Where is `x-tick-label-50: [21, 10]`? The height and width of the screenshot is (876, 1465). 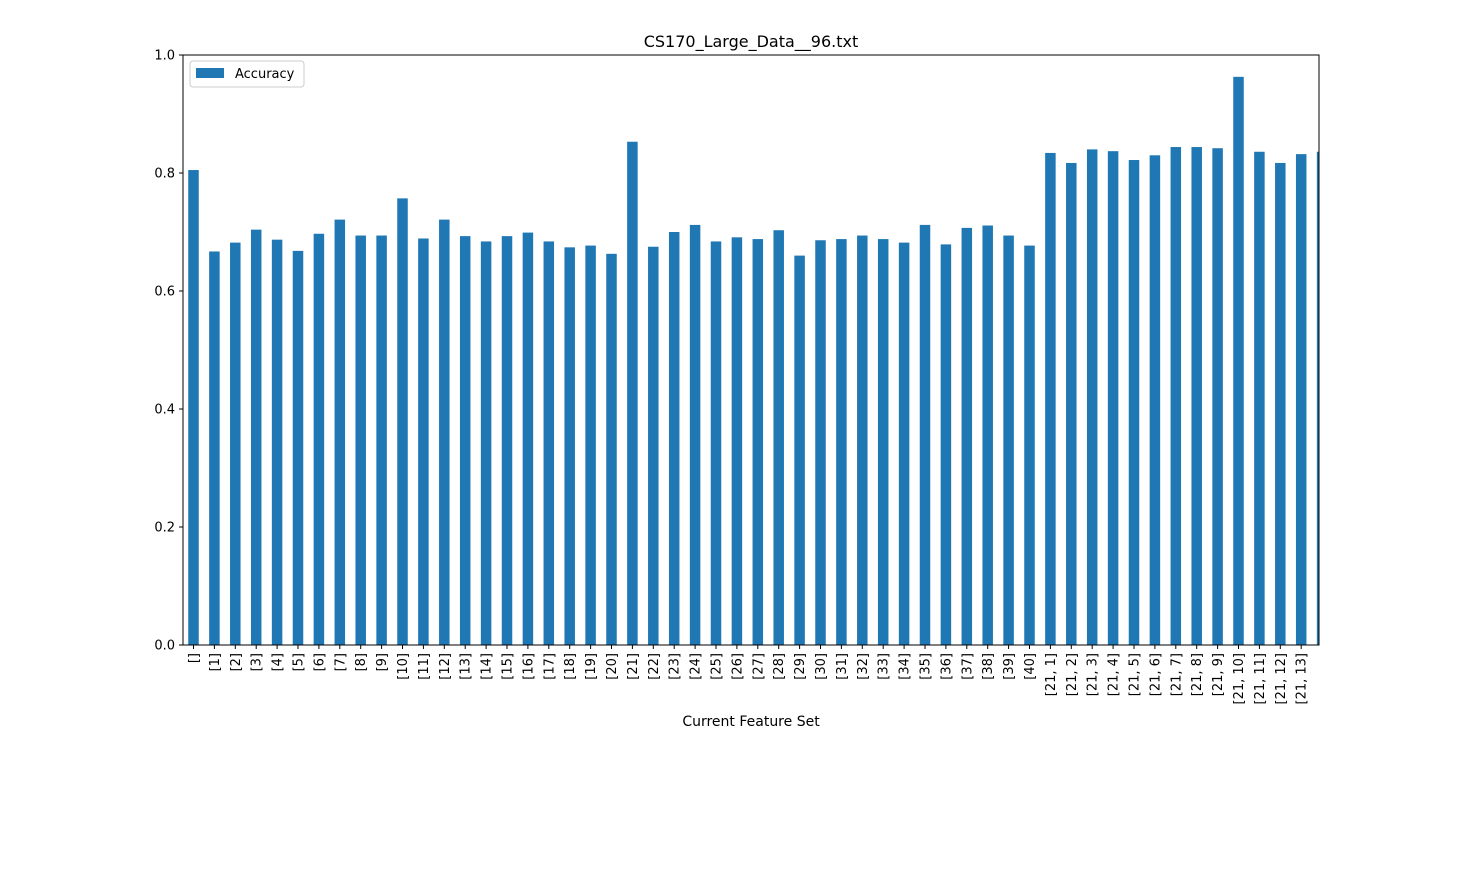 x-tick-label-50: [21, 10] is located at coordinates (1239, 679).